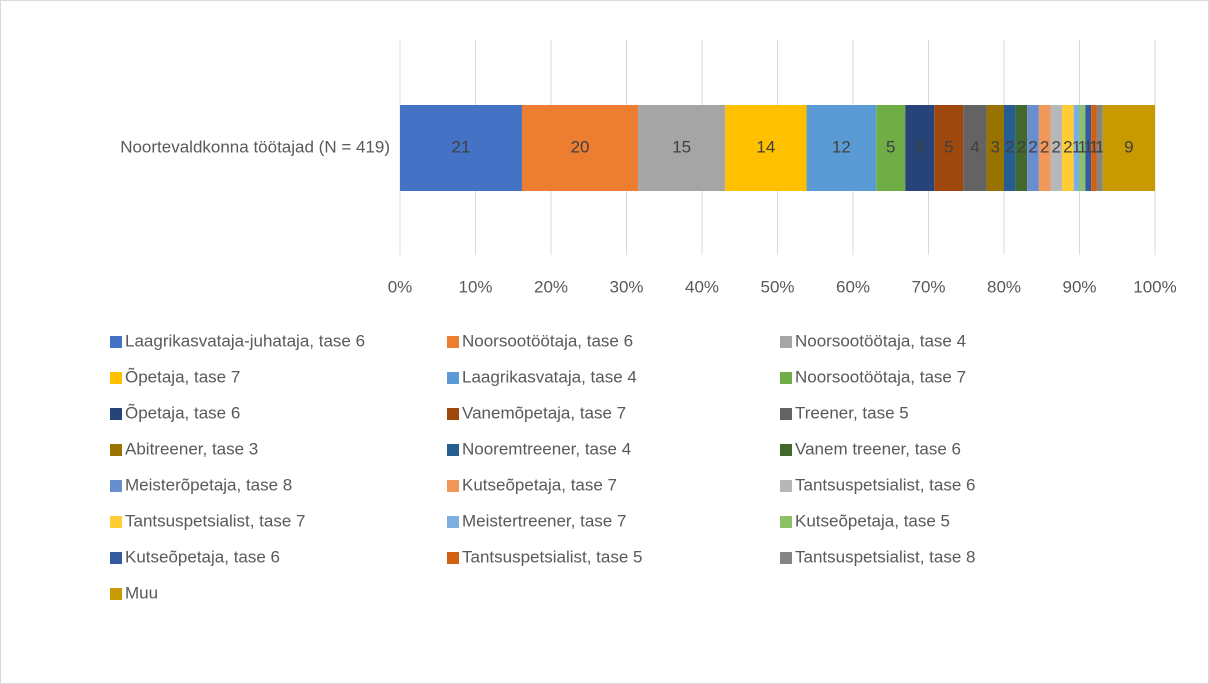 The width and height of the screenshot is (1209, 684). I want to click on legend-label: Õpetaja, tase 6, so click(182, 412).